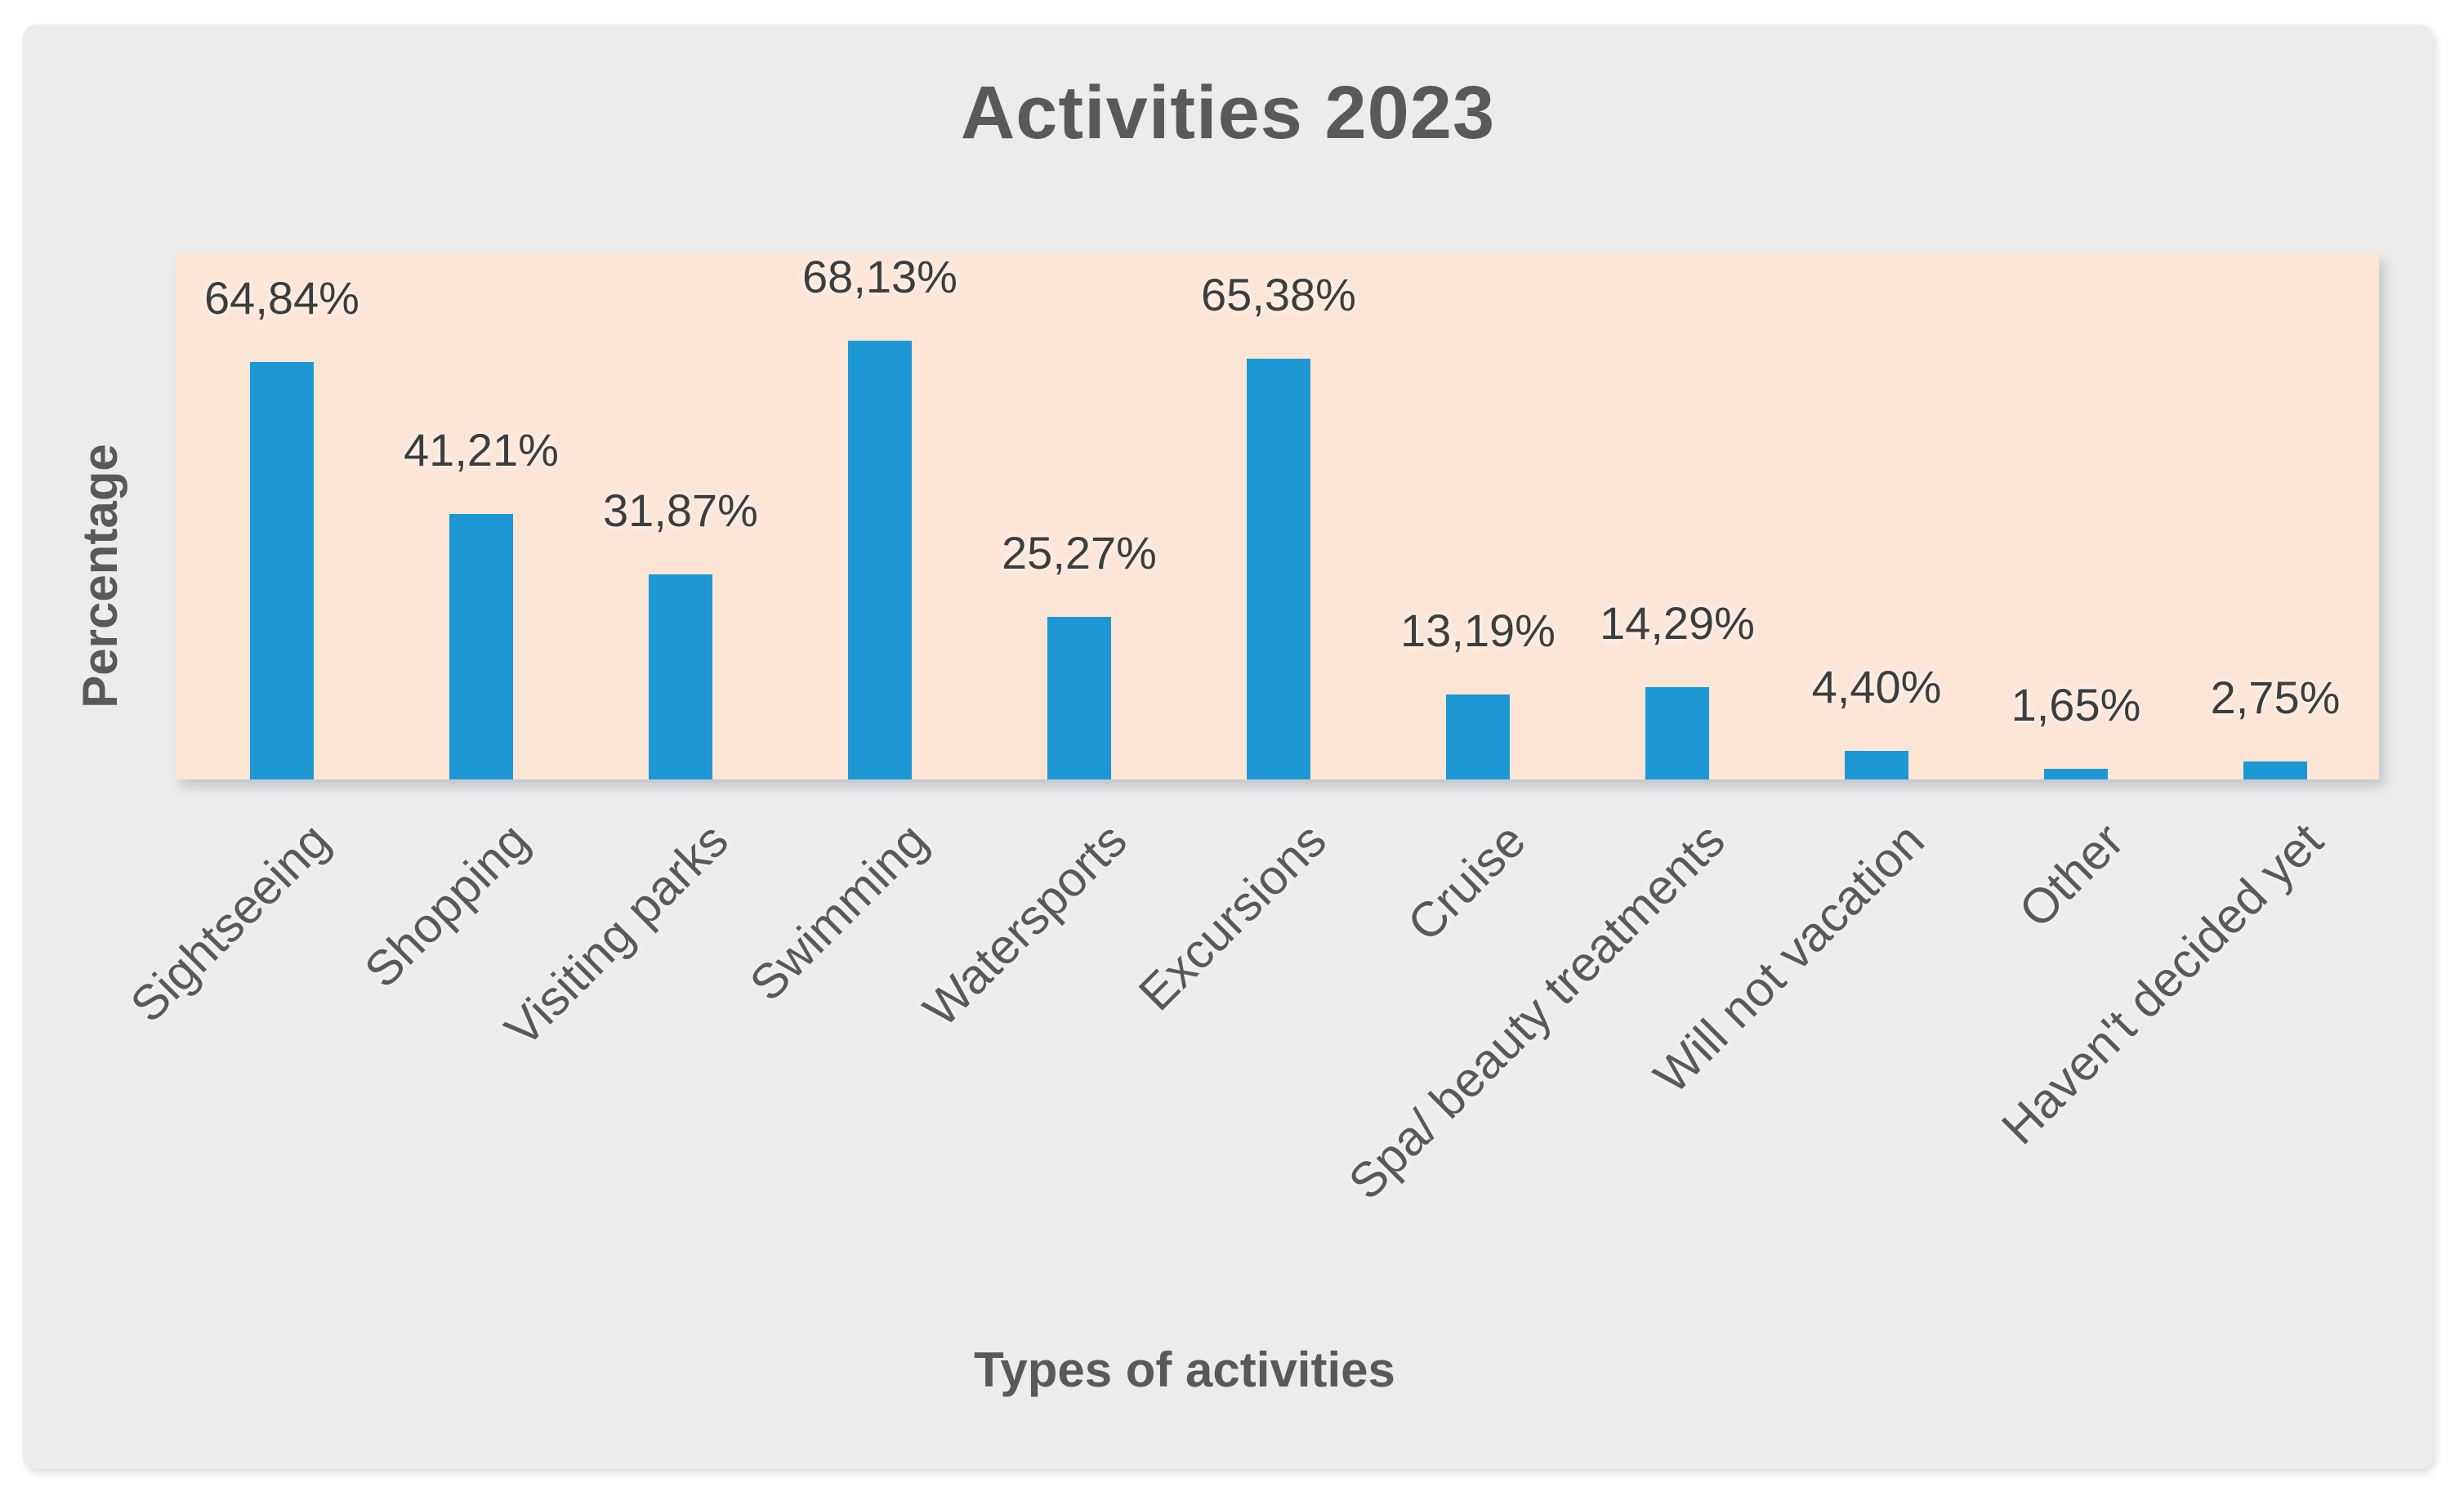 This screenshot has width=2464, height=1505. What do you see at coordinates (1079, 552) in the screenshot?
I see `value-label: 25,27%` at bounding box center [1079, 552].